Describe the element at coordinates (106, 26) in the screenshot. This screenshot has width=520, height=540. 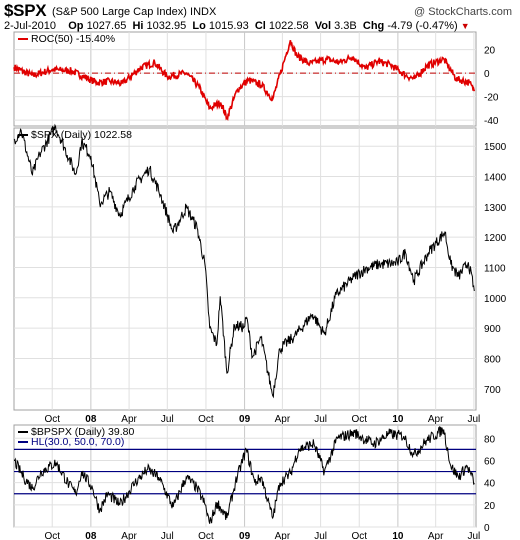
I see `op-value: 1027.65` at that location.